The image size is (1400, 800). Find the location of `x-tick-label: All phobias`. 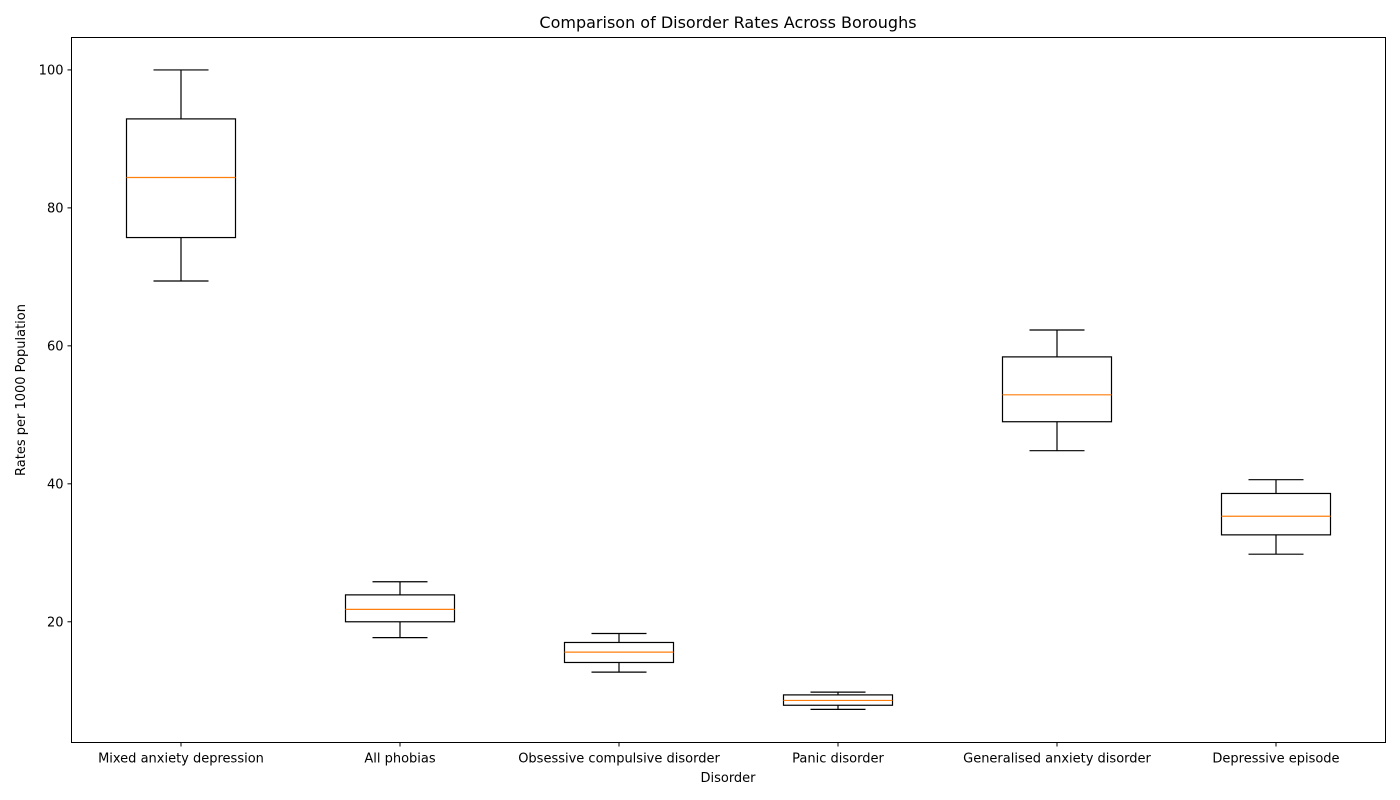

x-tick-label: All phobias is located at coordinates (400, 759).